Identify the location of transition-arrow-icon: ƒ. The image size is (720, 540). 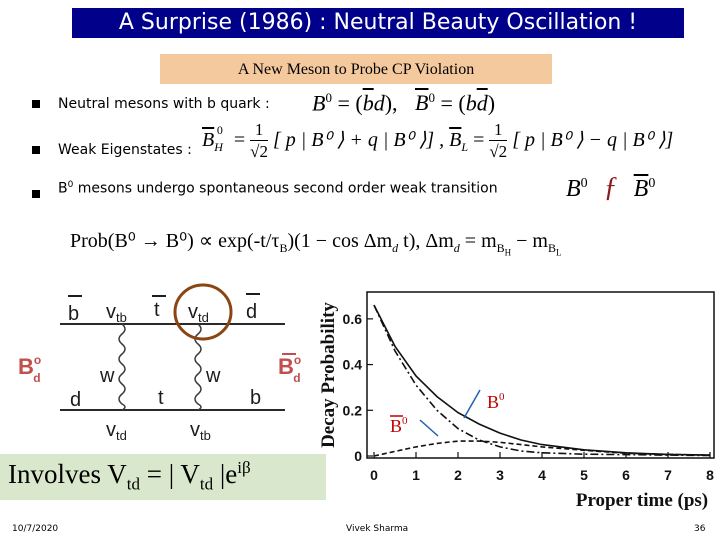
(610, 187).